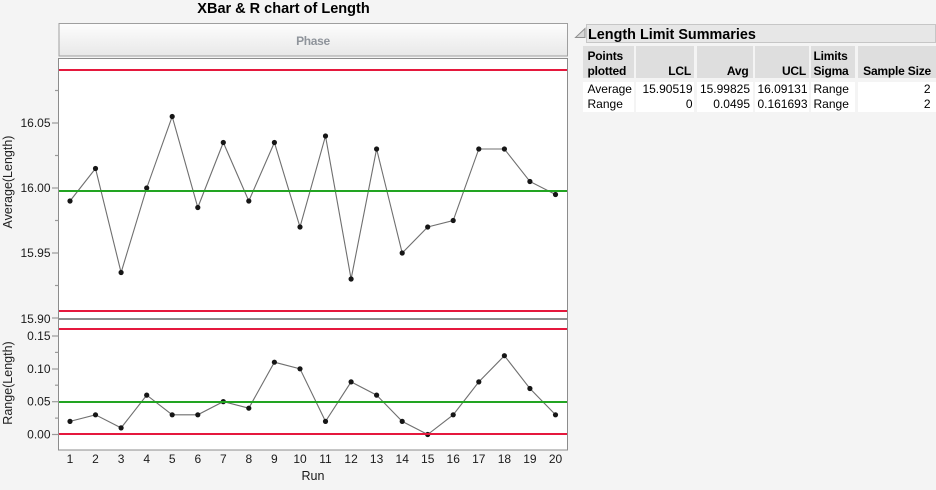 This screenshot has width=936, height=490. What do you see at coordinates (172, 459) in the screenshot?
I see `svg-text: 5` at bounding box center [172, 459].